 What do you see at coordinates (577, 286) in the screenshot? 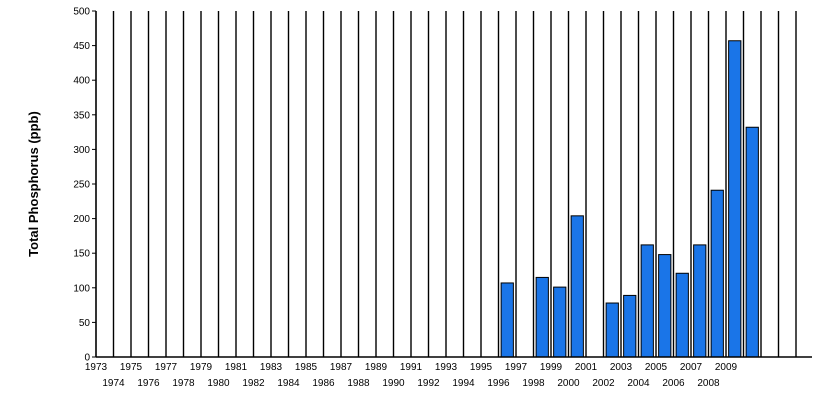
I see `bar-2000` at bounding box center [577, 286].